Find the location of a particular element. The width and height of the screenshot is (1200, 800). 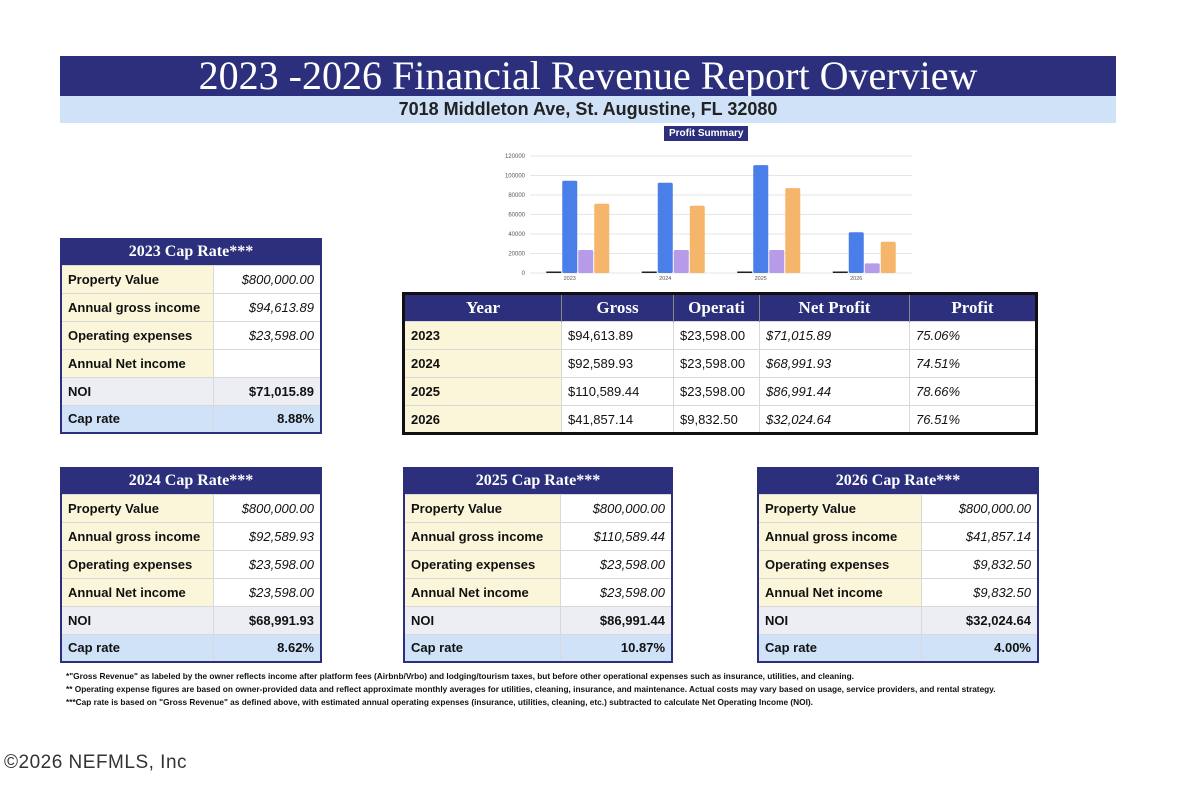

cap-table-row: Annual Net income $23,598.00 is located at coordinates (538, 592).